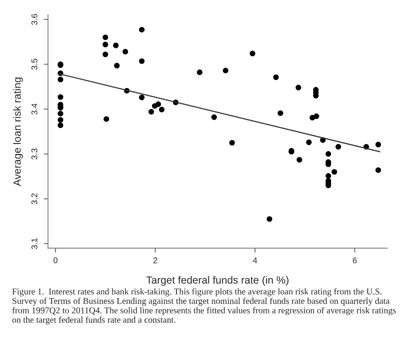  What do you see at coordinates (34, 244) in the screenshot?
I see `y-tick-label: 3.1` at bounding box center [34, 244].